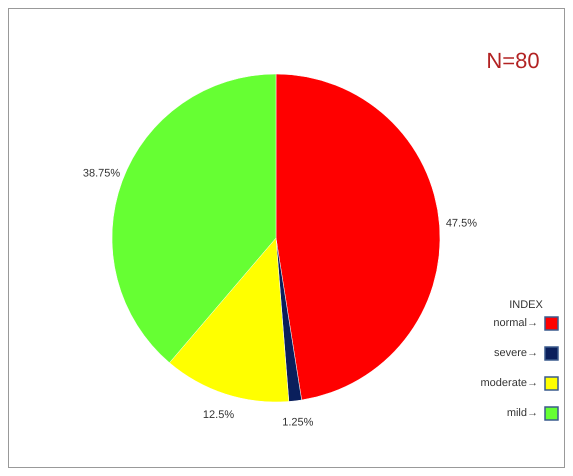  What do you see at coordinates (218, 414) in the screenshot?
I see `data-label: 12.5%` at bounding box center [218, 414].